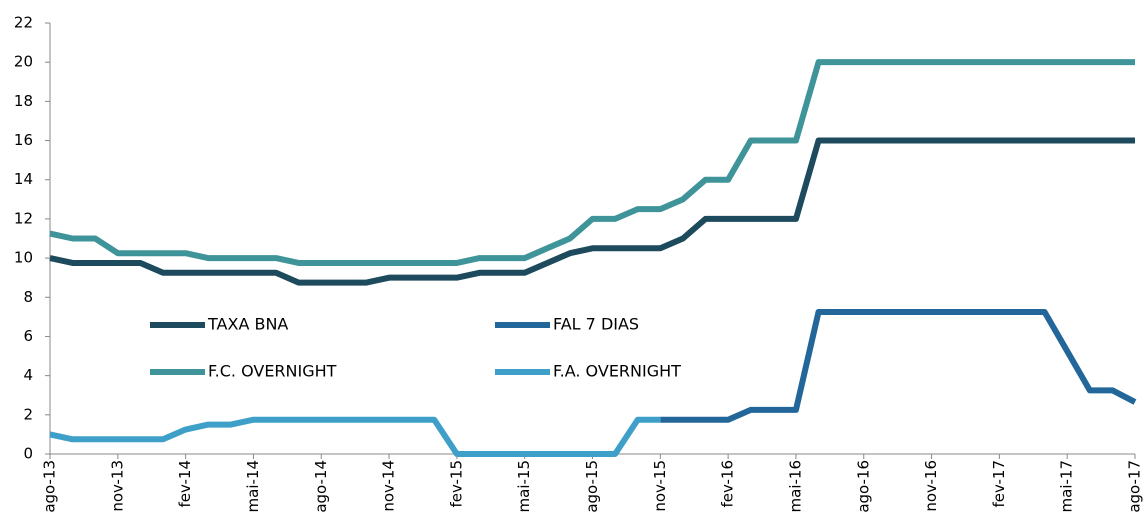 The image size is (1143, 522). Describe the element at coordinates (660, 486) in the screenshot. I see `x-tick-label: nov-15` at that location.